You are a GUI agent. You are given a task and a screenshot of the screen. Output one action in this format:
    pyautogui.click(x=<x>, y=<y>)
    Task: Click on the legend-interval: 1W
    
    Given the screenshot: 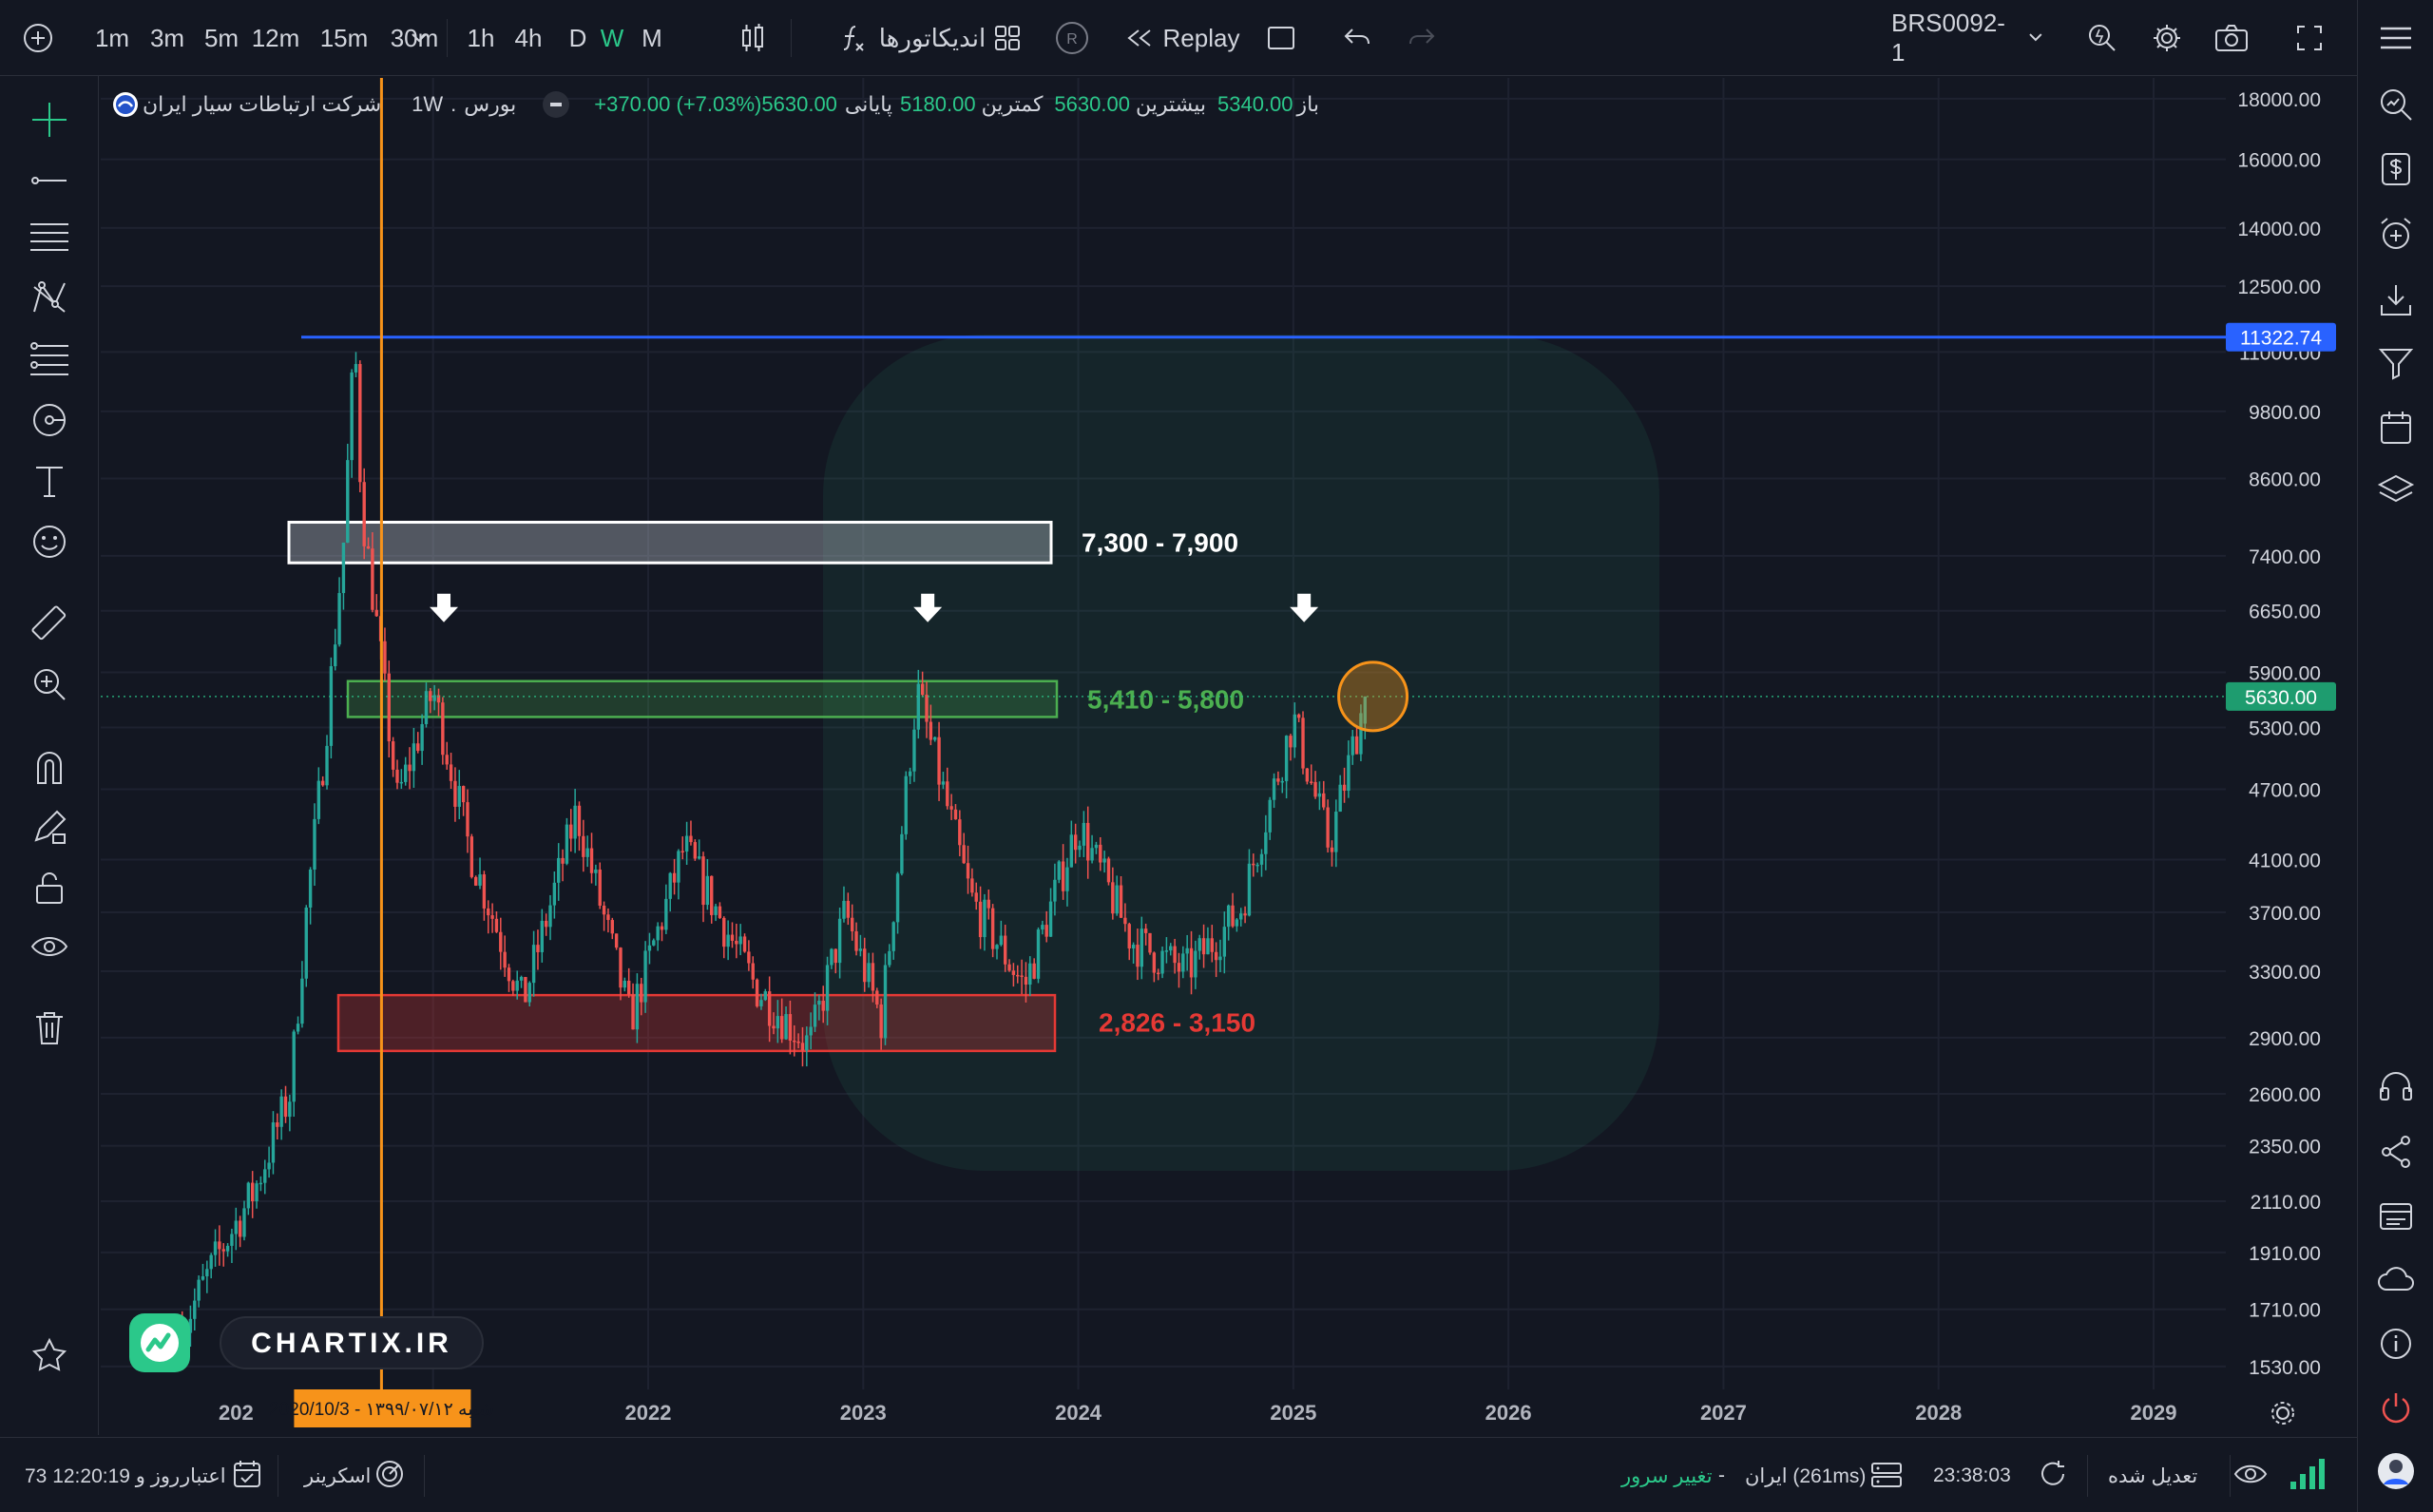 What is the action you would take?
    pyautogui.click(x=428, y=104)
    